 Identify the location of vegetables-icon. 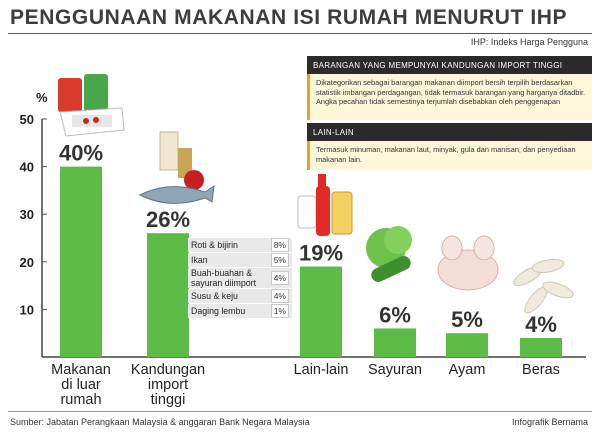
(389, 254).